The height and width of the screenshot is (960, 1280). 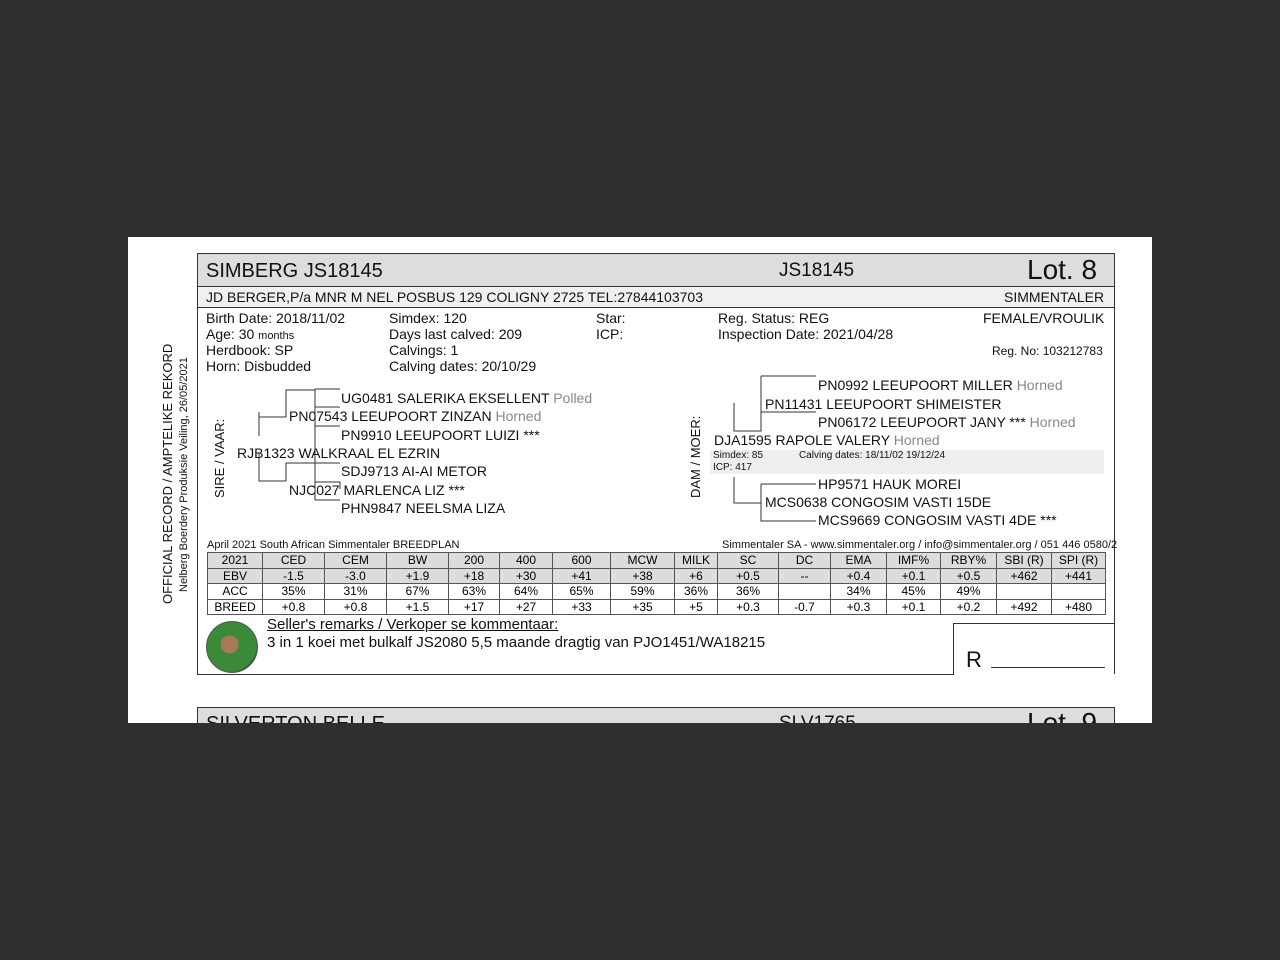 What do you see at coordinates (390, 416) in the screenshot?
I see `name: PN07543 LEEUPOORT ZINZAN` at bounding box center [390, 416].